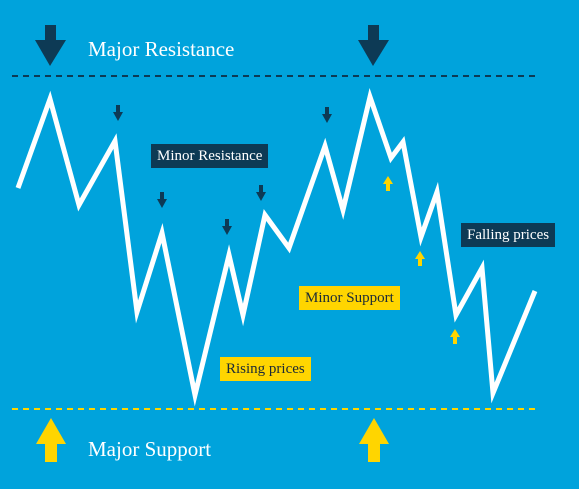 The height and width of the screenshot is (489, 579). Describe the element at coordinates (150, 449) in the screenshot. I see `major-support-label: Major Support` at that location.